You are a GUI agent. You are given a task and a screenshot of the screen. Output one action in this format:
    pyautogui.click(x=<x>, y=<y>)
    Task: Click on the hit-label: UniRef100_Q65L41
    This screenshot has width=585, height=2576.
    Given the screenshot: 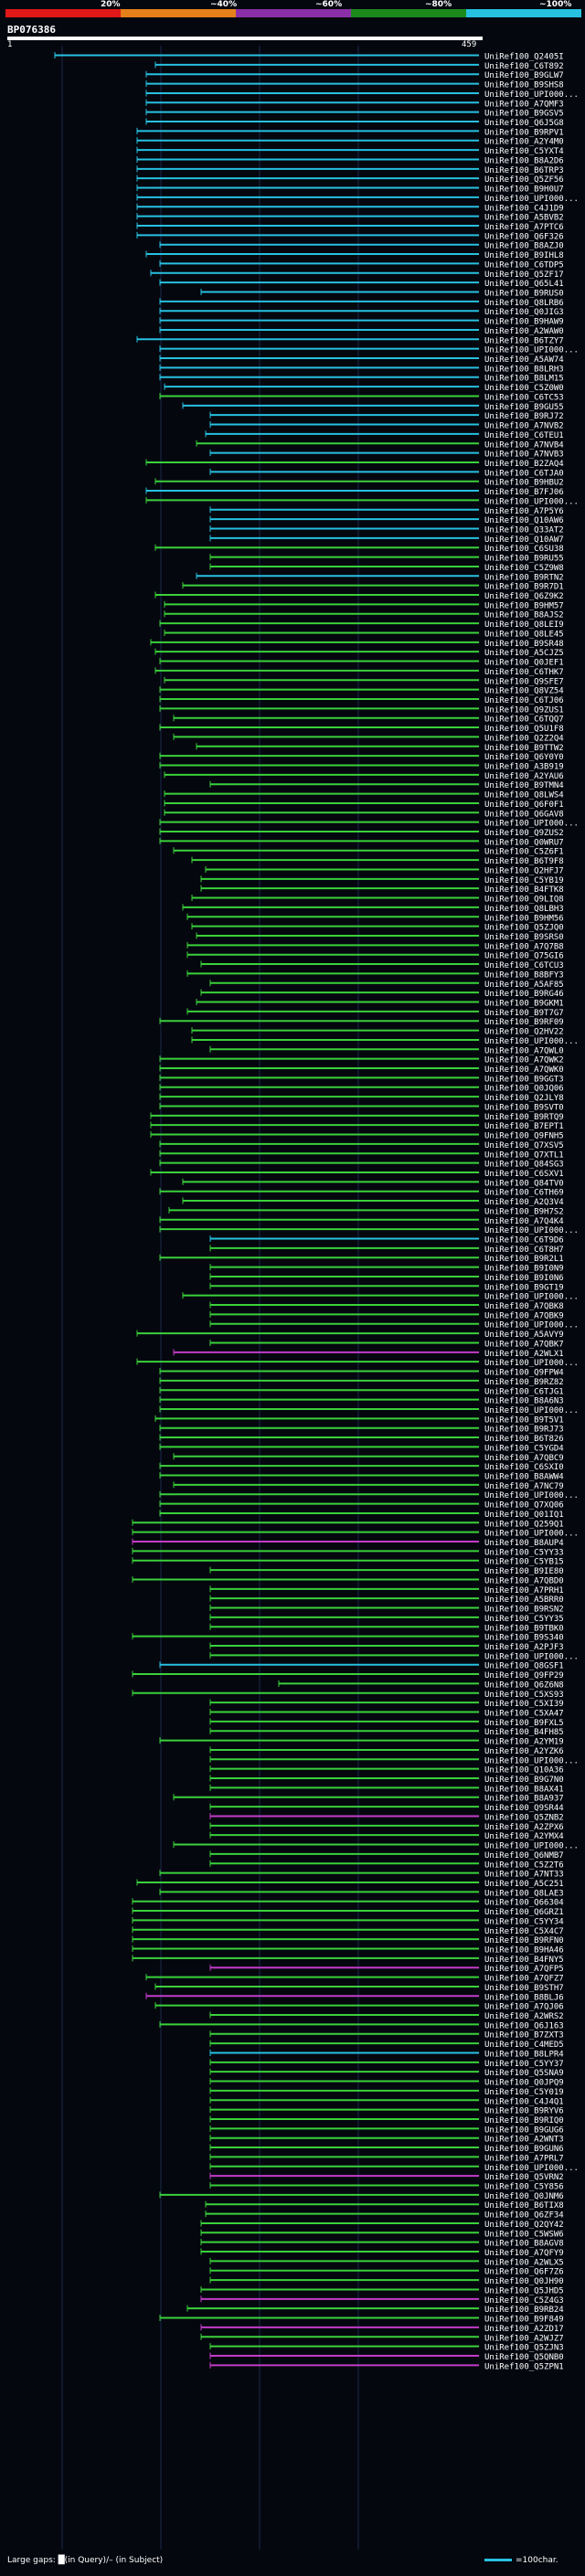 What is the action you would take?
    pyautogui.click(x=524, y=284)
    